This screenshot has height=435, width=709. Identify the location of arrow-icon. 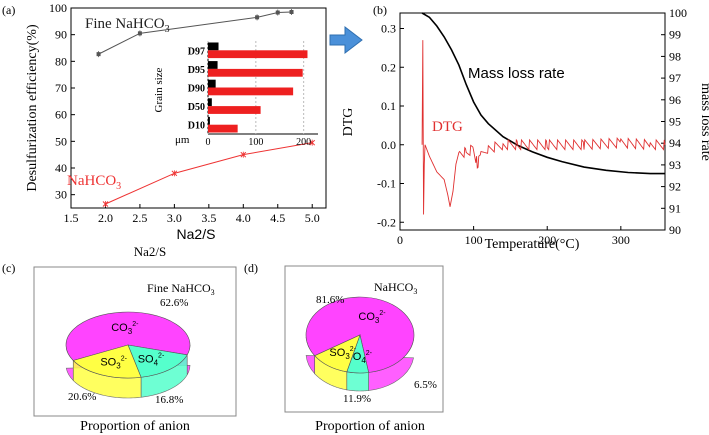
(346, 40).